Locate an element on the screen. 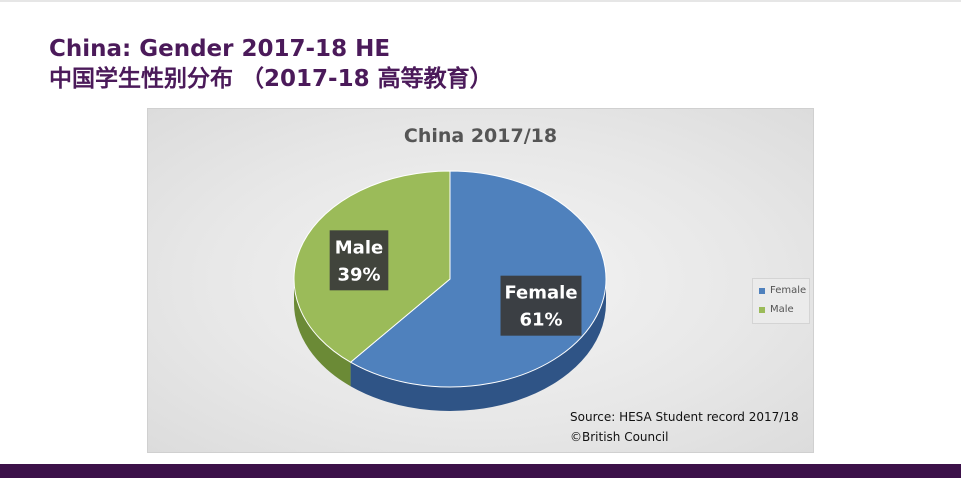 Image resolution: width=961 pixels, height=478 pixels. chart-title: China 2017/18 is located at coordinates (480, 136).